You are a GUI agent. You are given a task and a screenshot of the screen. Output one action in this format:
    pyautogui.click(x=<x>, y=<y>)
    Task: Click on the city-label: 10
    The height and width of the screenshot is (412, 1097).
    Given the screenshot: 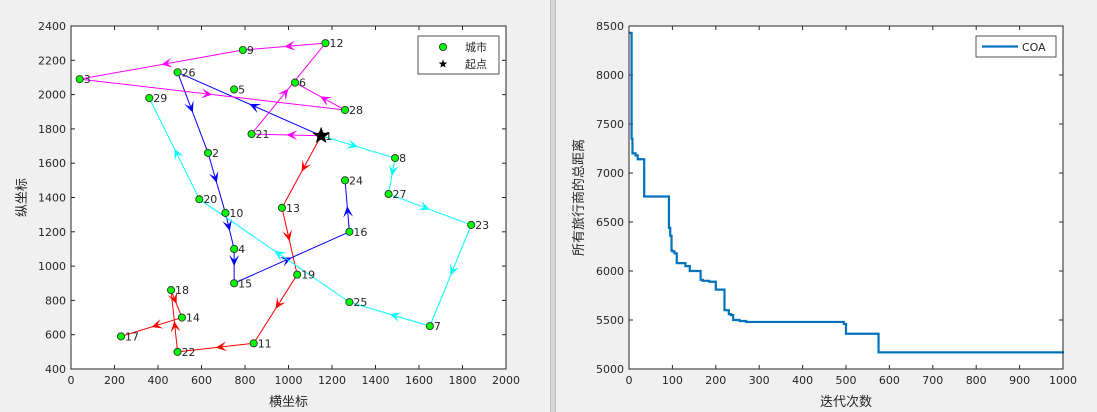 What is the action you would take?
    pyautogui.click(x=236, y=213)
    